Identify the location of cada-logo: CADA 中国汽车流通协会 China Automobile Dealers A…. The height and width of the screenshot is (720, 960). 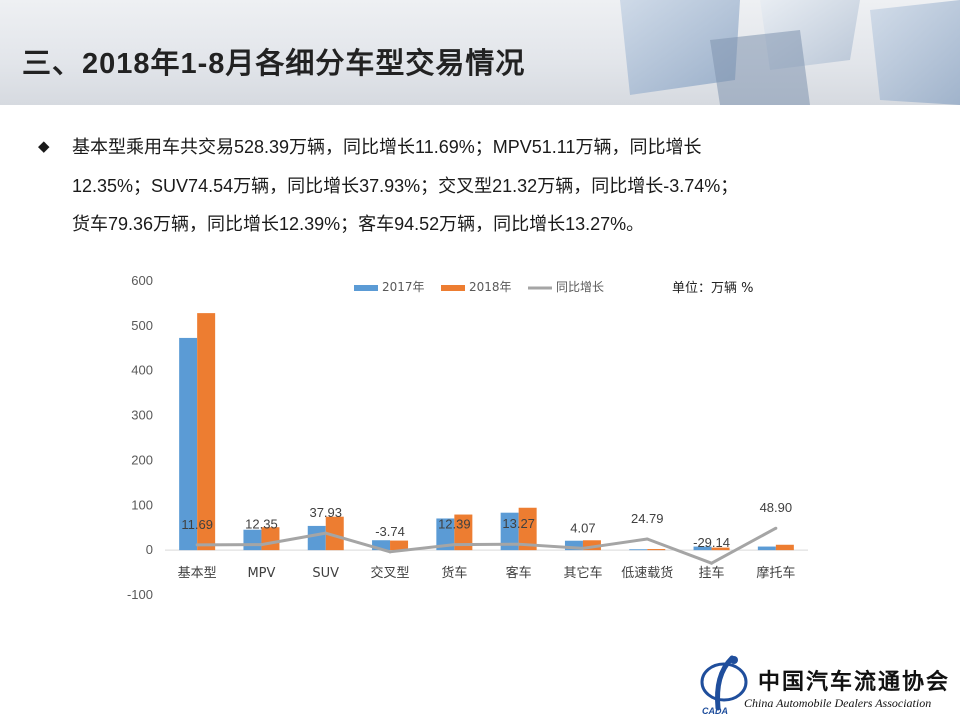
(829, 685).